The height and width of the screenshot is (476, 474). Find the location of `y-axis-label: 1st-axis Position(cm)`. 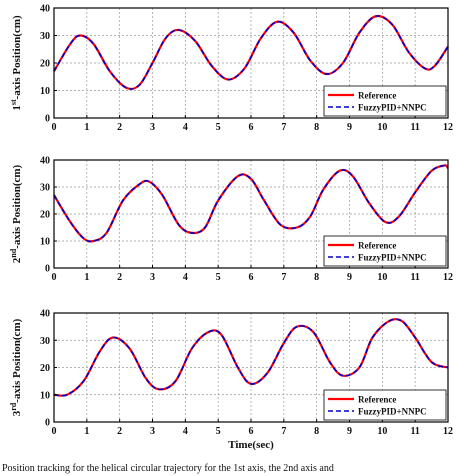

y-axis-label: 1st-axis Position(cm) is located at coordinates (16, 63).